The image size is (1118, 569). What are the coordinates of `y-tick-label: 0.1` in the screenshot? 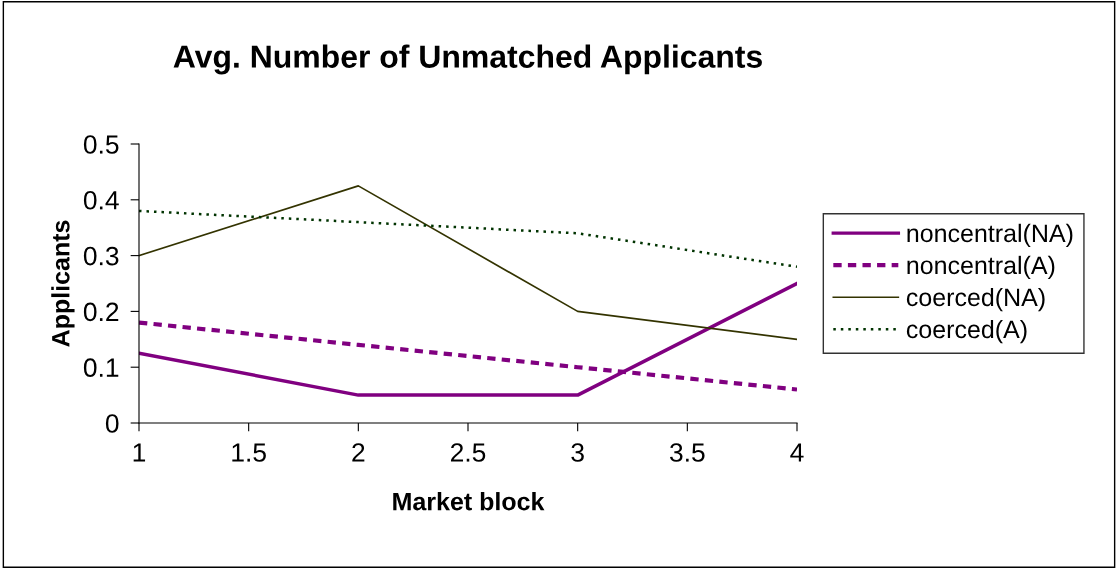 It's located at (101, 368).